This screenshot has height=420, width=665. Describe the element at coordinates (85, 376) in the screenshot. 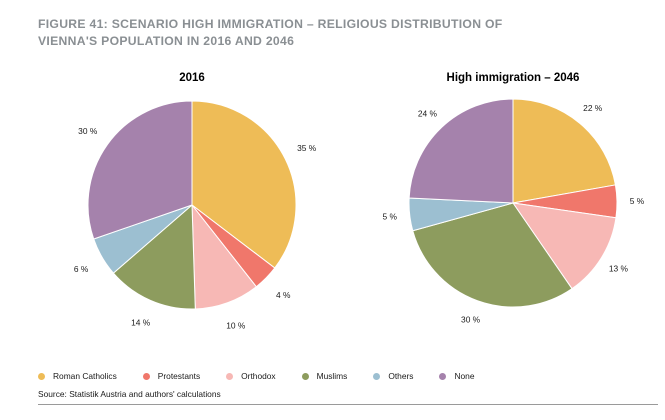

I see `legend-label: Roman Catholics` at that location.